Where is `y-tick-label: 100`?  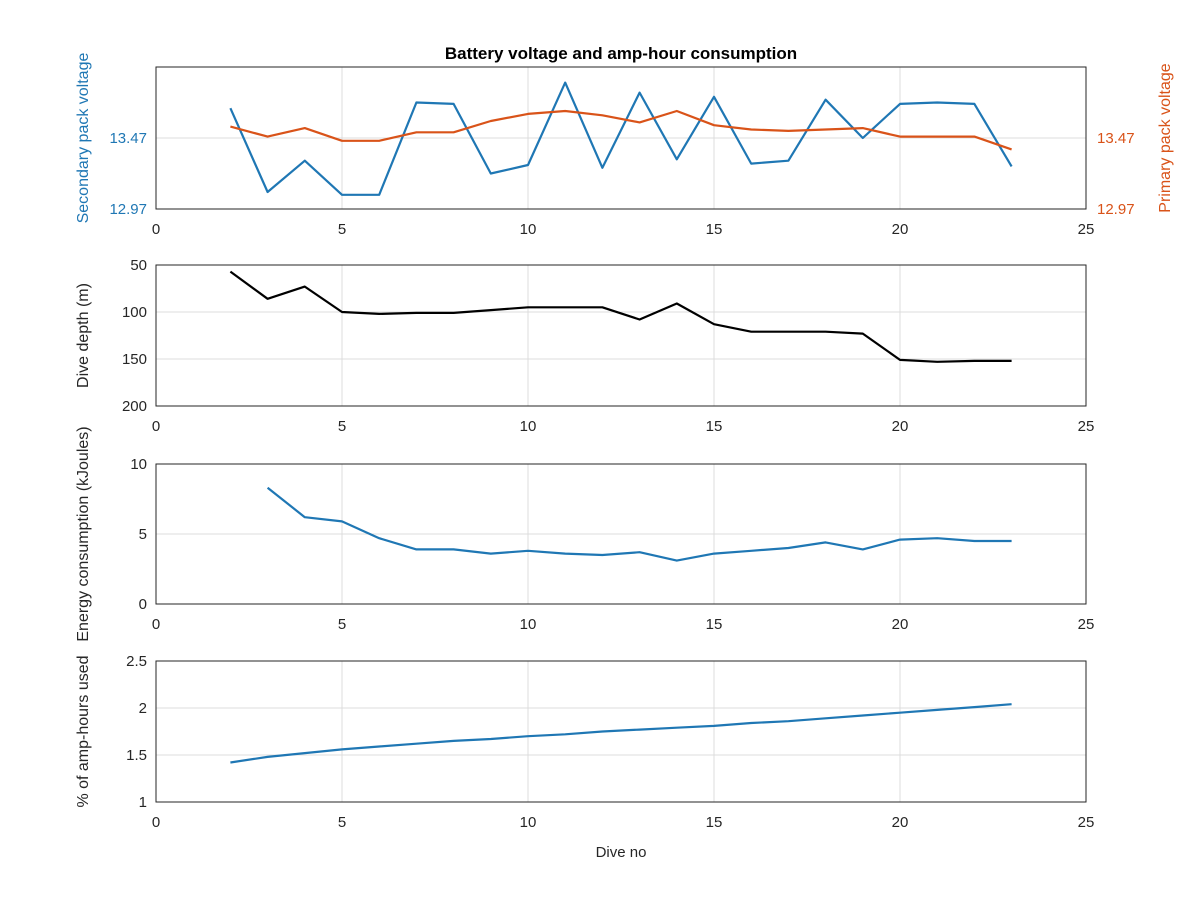 y-tick-label: 100 is located at coordinates (134, 312).